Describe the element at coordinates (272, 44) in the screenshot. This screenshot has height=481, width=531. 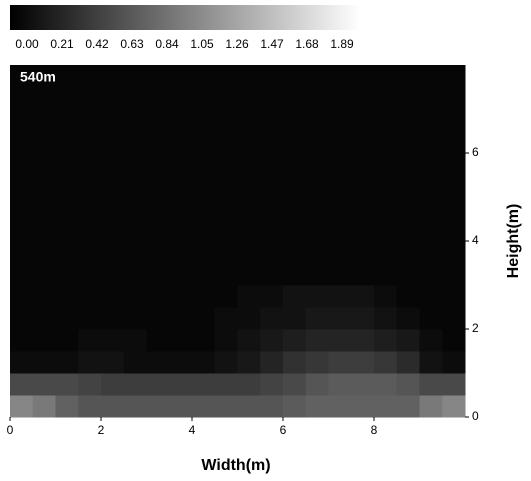
I see `colorbar-tick-label: 1.47` at that location.